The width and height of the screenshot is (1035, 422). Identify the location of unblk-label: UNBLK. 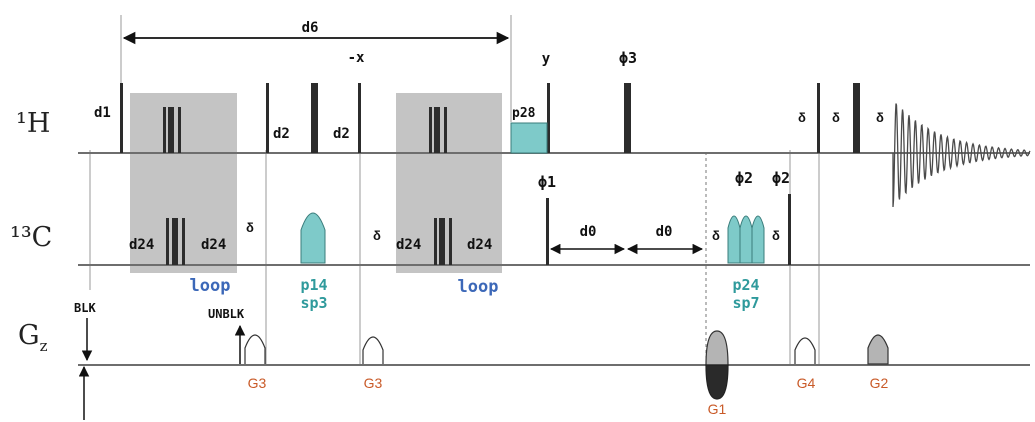
(226, 314).